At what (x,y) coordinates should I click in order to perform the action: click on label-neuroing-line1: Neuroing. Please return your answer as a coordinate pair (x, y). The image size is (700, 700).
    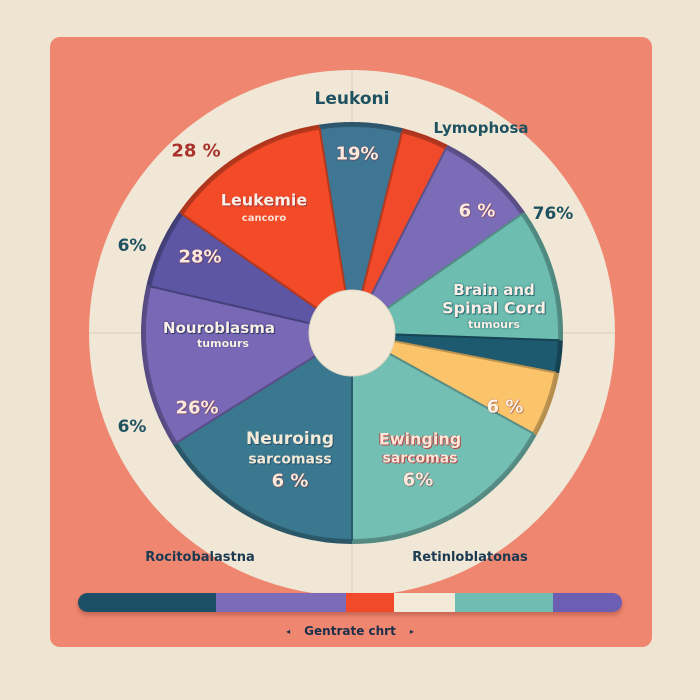
    Looking at the image, I should click on (290, 439).